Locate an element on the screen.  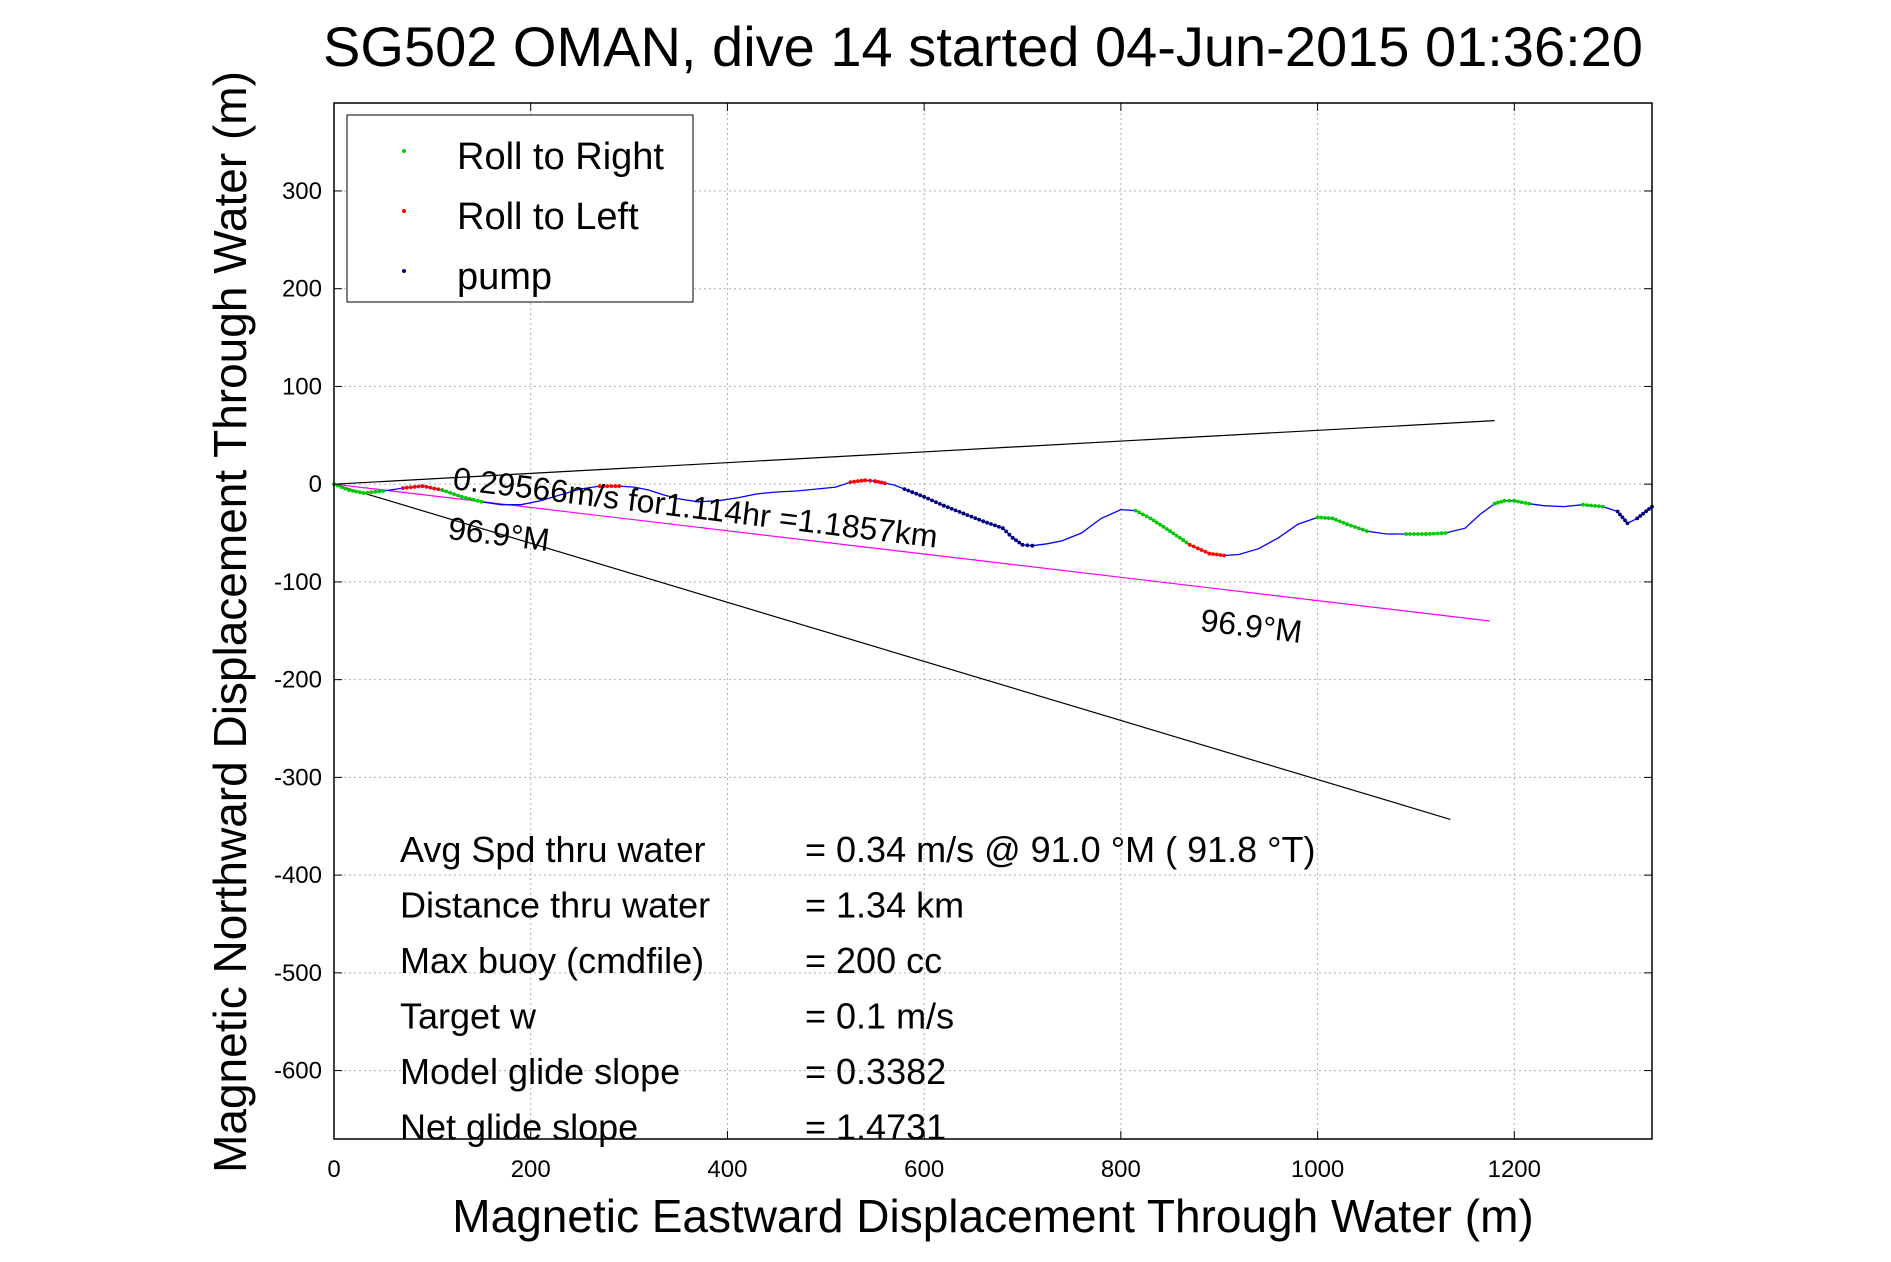
stat-label: Distance thru water is located at coordinates (555, 905).